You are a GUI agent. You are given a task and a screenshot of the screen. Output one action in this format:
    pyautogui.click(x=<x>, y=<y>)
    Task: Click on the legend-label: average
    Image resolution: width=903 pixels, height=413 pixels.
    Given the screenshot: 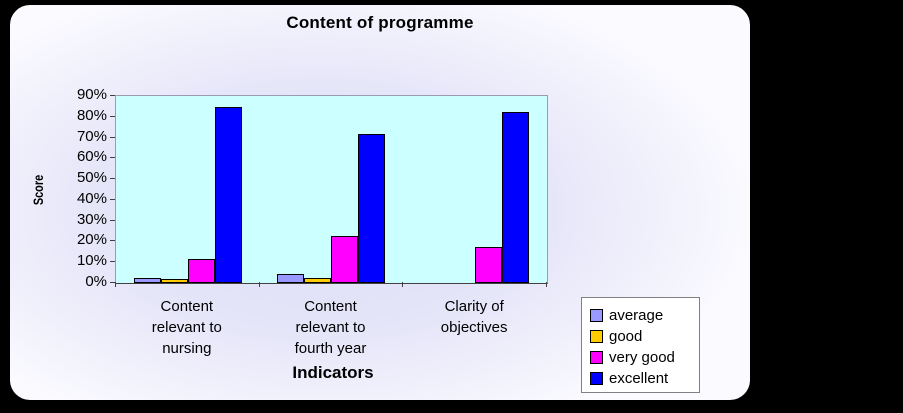 What is the action you would take?
    pyautogui.click(x=636, y=315)
    